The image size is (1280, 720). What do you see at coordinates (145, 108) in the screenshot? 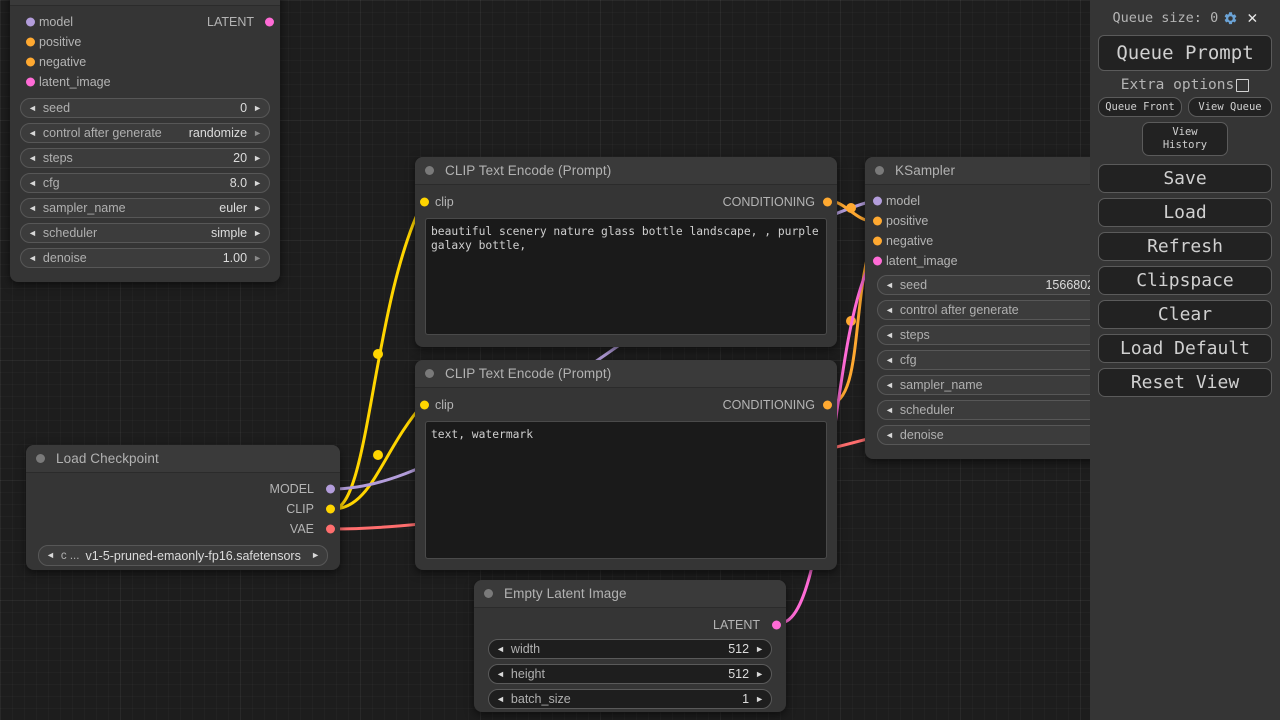
I see `widget-seed: ◄ seed 0 ►` at bounding box center [145, 108].